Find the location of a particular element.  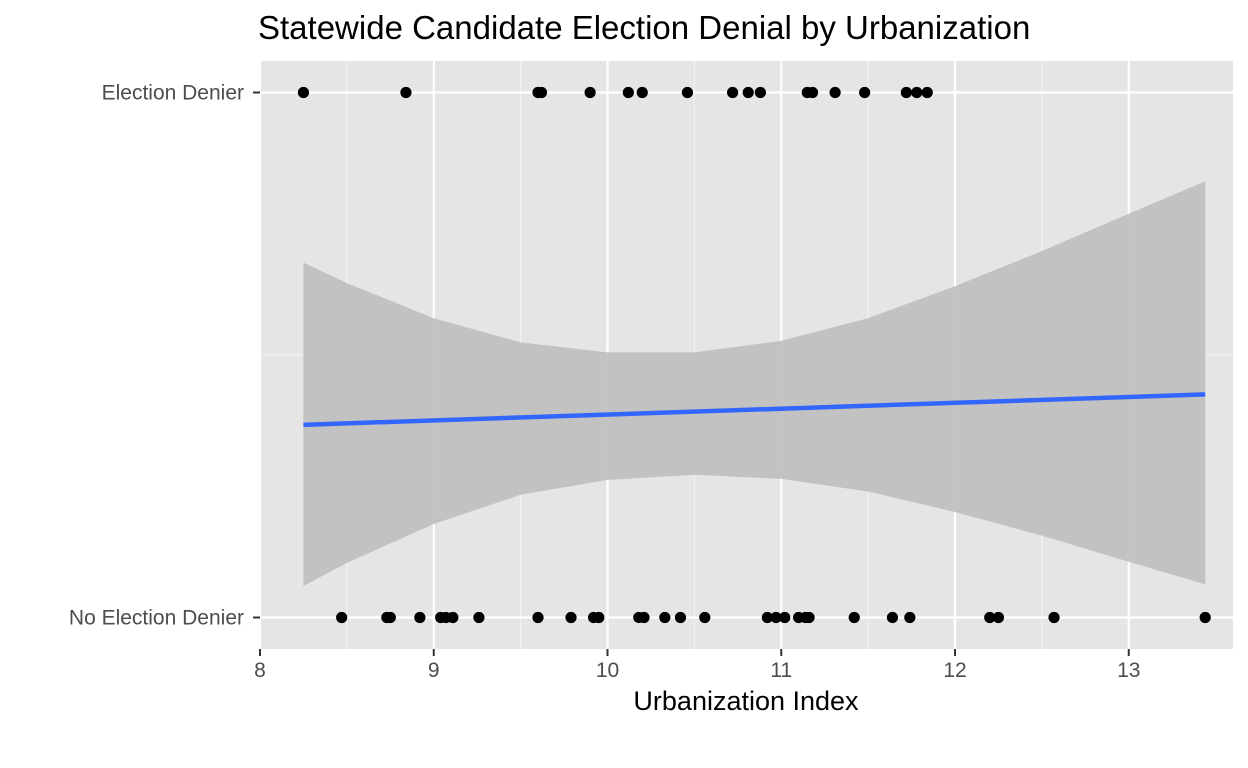

y-tick-label: No Election Denier is located at coordinates (156, 618).